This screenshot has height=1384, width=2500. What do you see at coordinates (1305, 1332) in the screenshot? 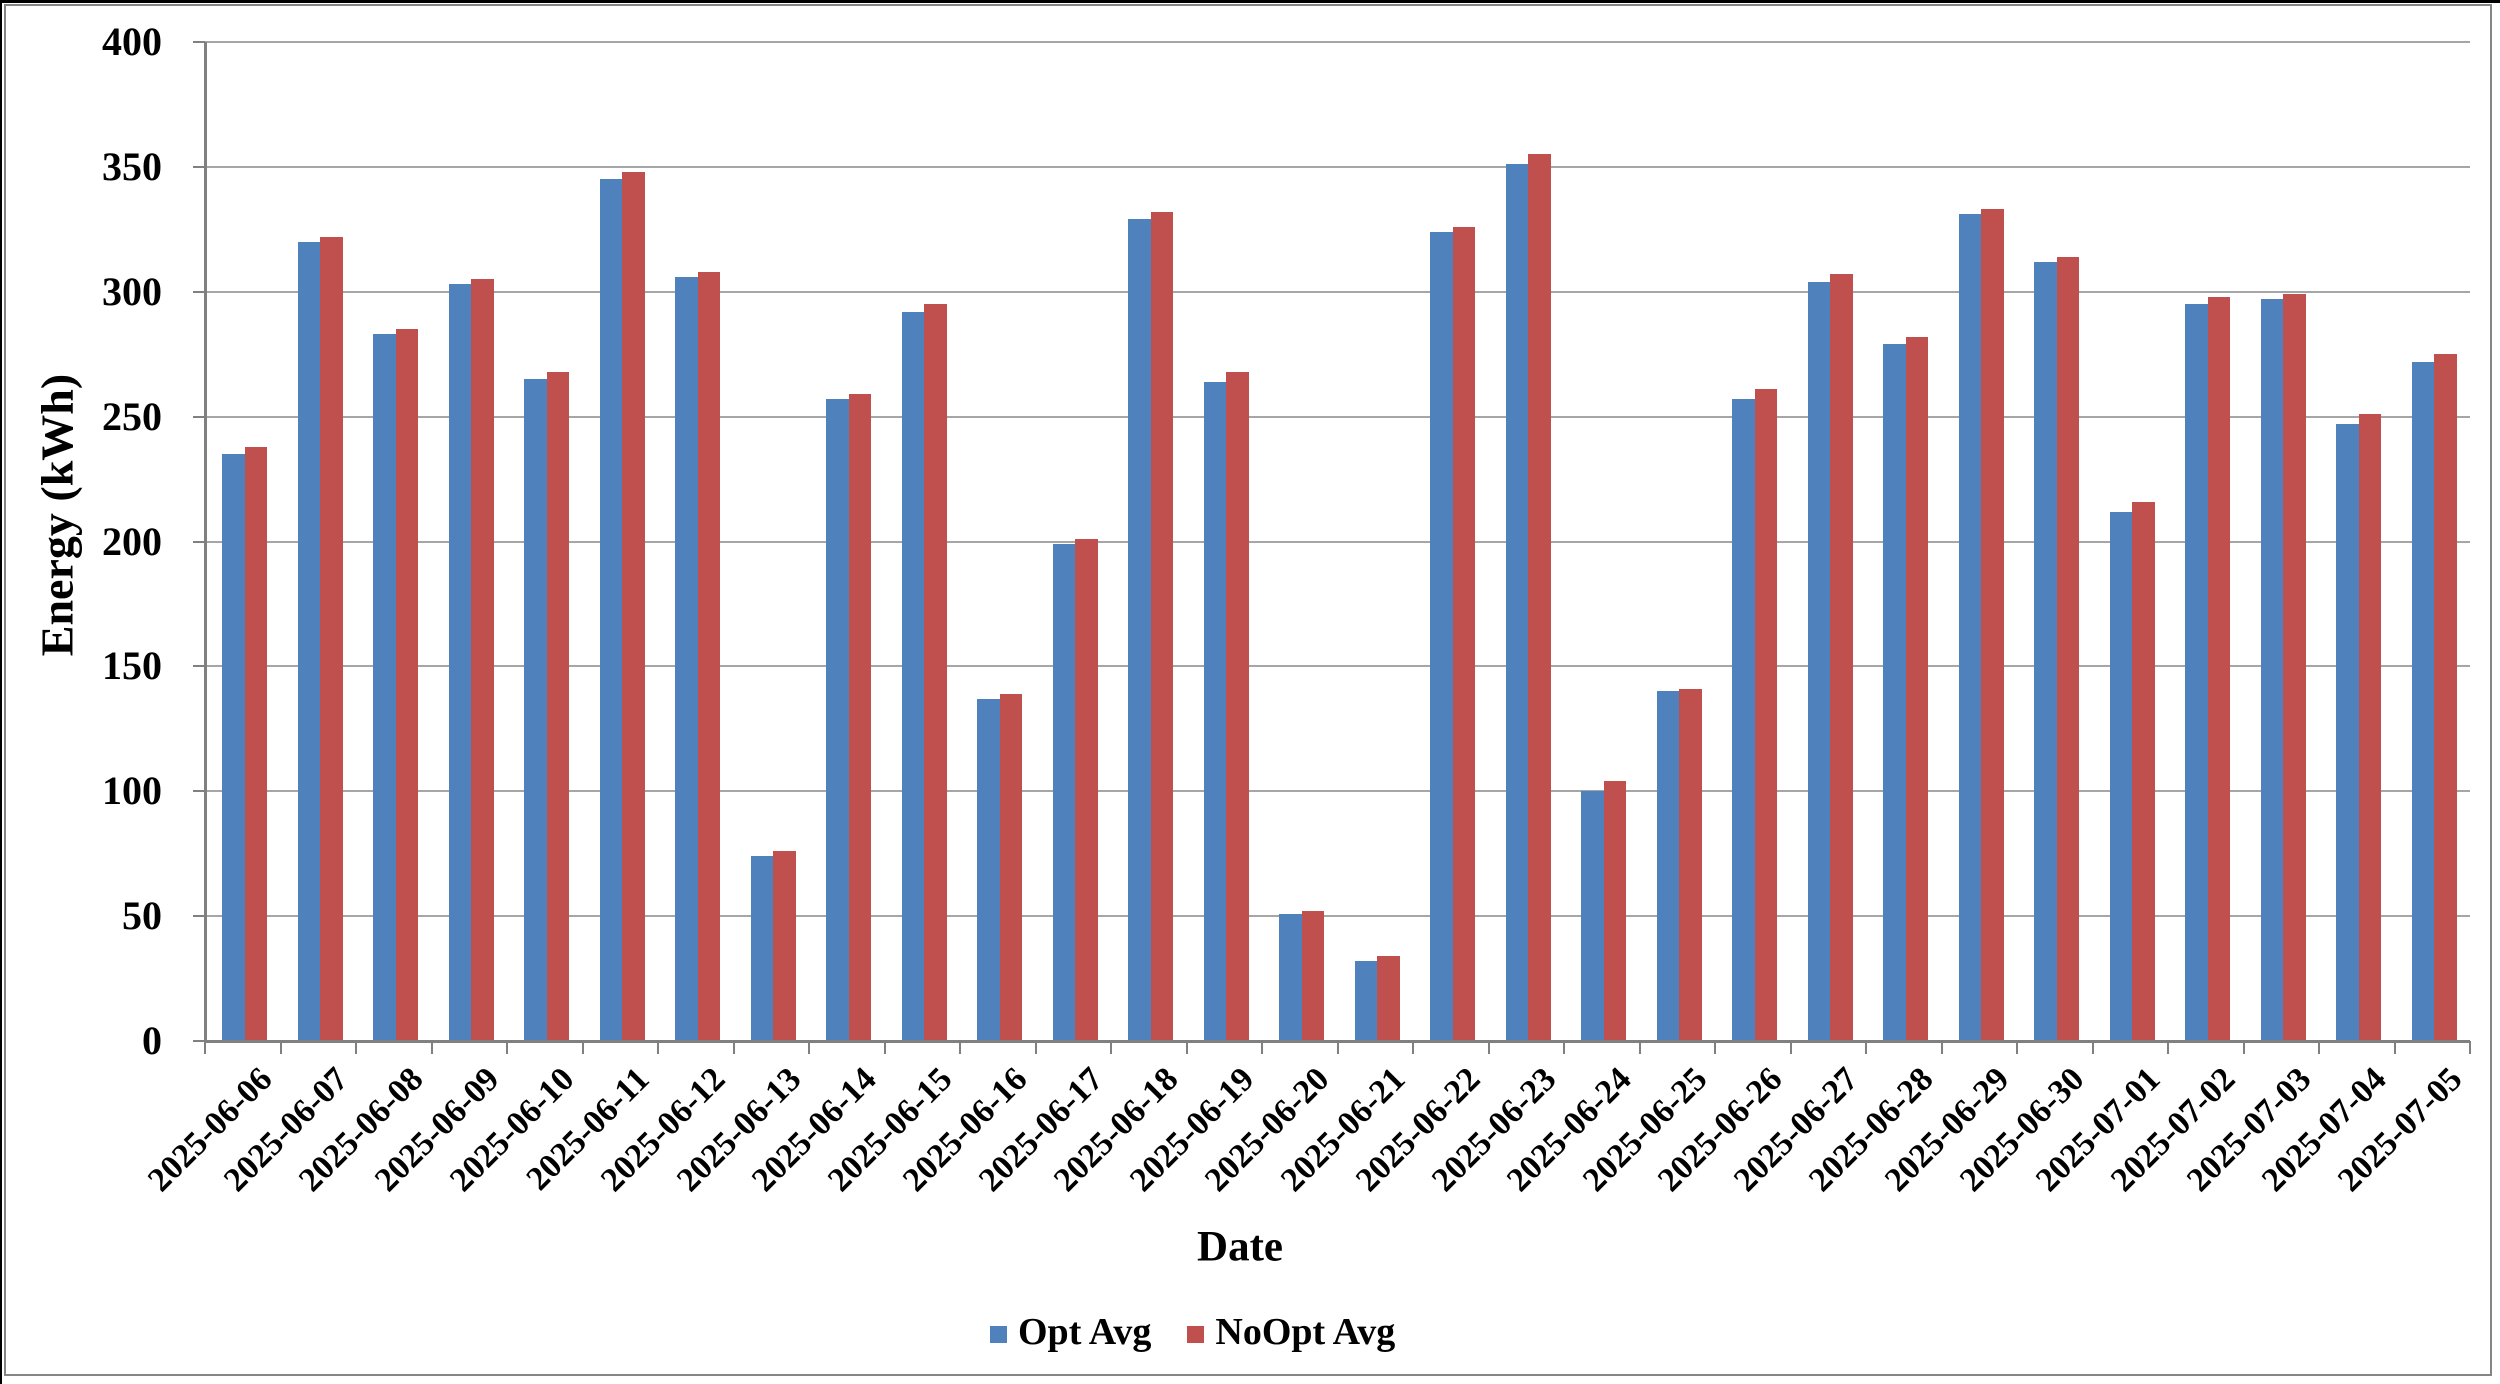
I see `legend-label-noopt-avg: NoOpt Avg` at bounding box center [1305, 1332].